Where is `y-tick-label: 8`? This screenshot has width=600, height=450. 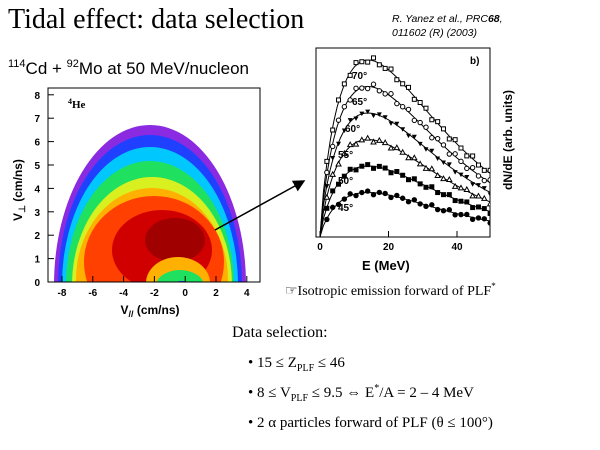
y-tick-label: 8 is located at coordinates (37, 96).